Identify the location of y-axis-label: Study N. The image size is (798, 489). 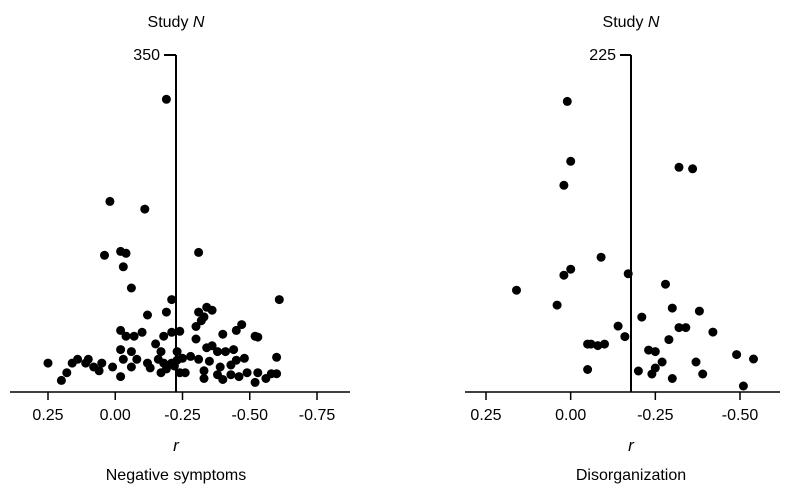
(176, 22).